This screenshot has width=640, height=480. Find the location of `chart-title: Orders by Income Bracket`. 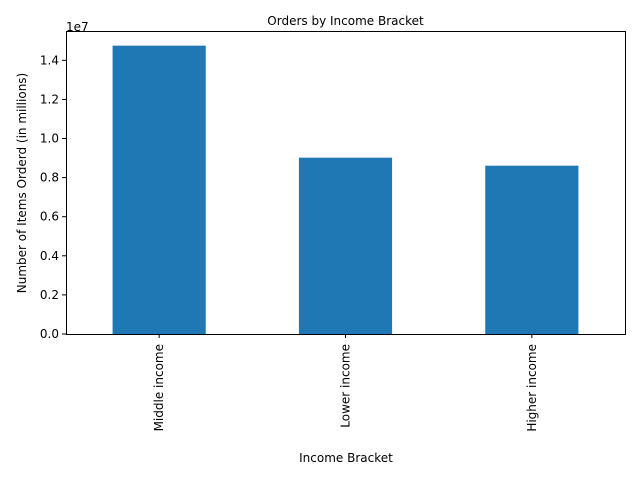

chart-title: Orders by Income Bracket is located at coordinates (345, 21).